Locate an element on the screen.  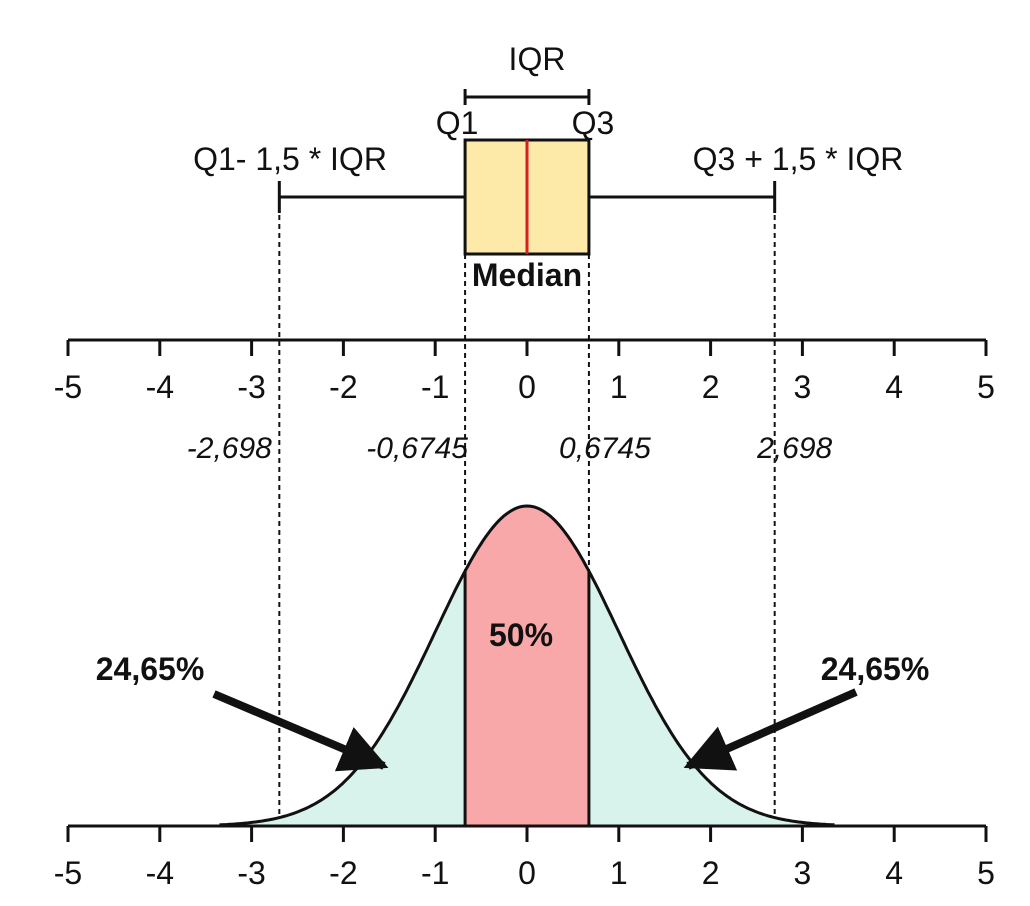
left-tail-arrow is located at coordinates (300, 731).